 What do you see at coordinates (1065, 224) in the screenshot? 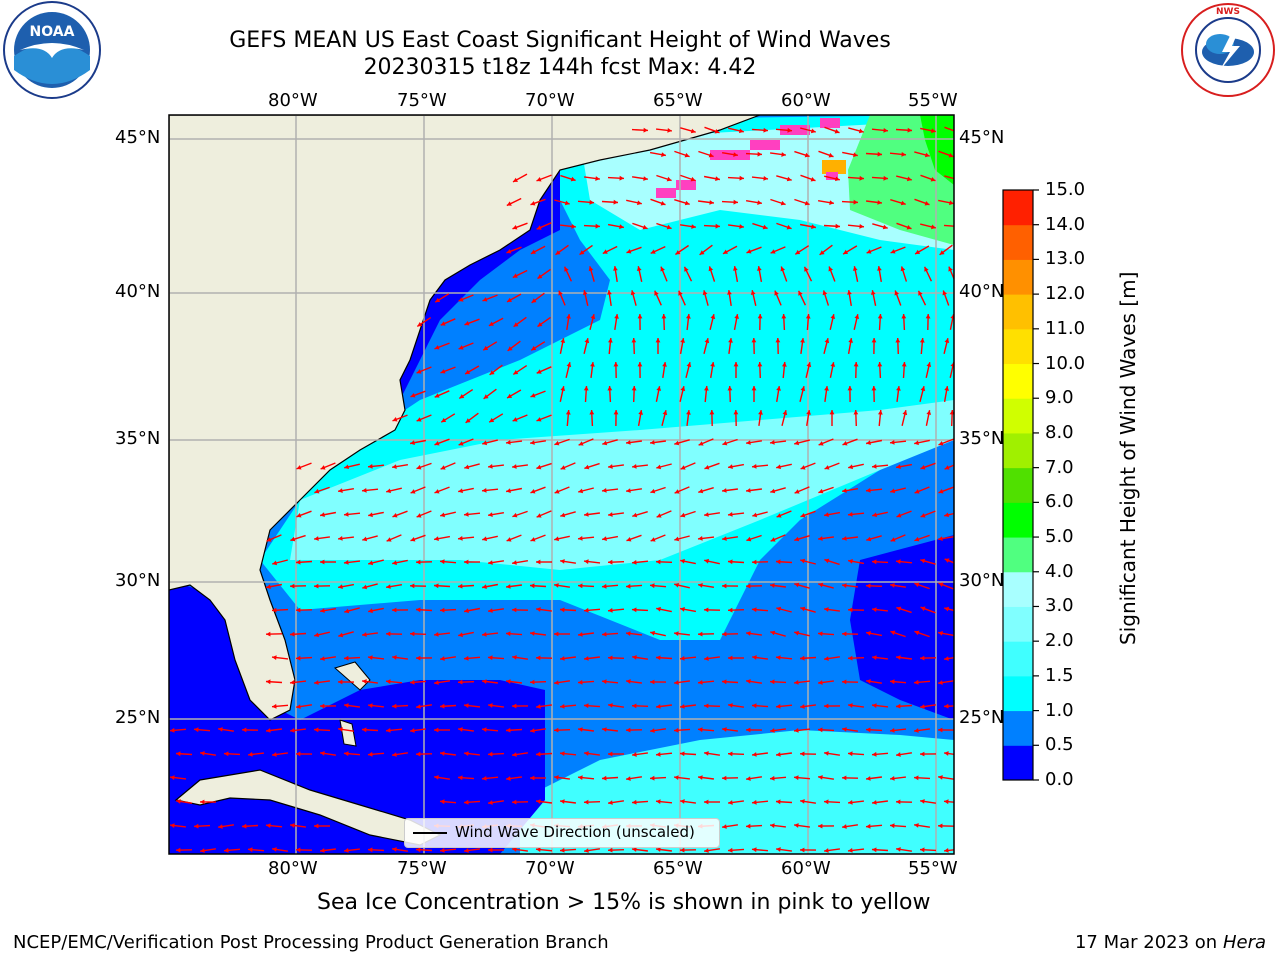
I see `colorbar-tick-label: 14.0` at bounding box center [1065, 224].